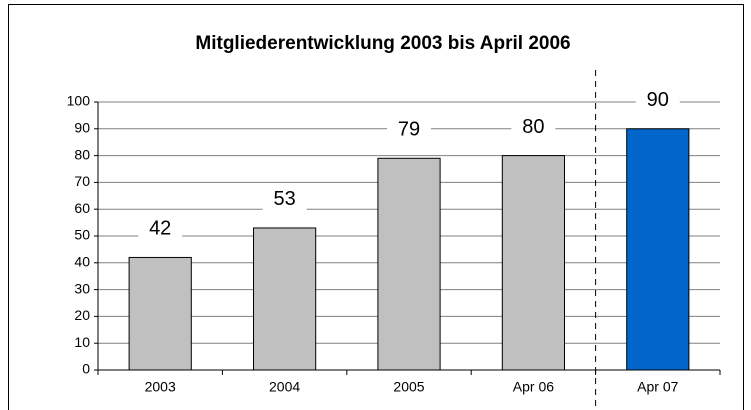 Image resolution: width=751 pixels, height=410 pixels. I want to click on value-label: 42, so click(160, 229).